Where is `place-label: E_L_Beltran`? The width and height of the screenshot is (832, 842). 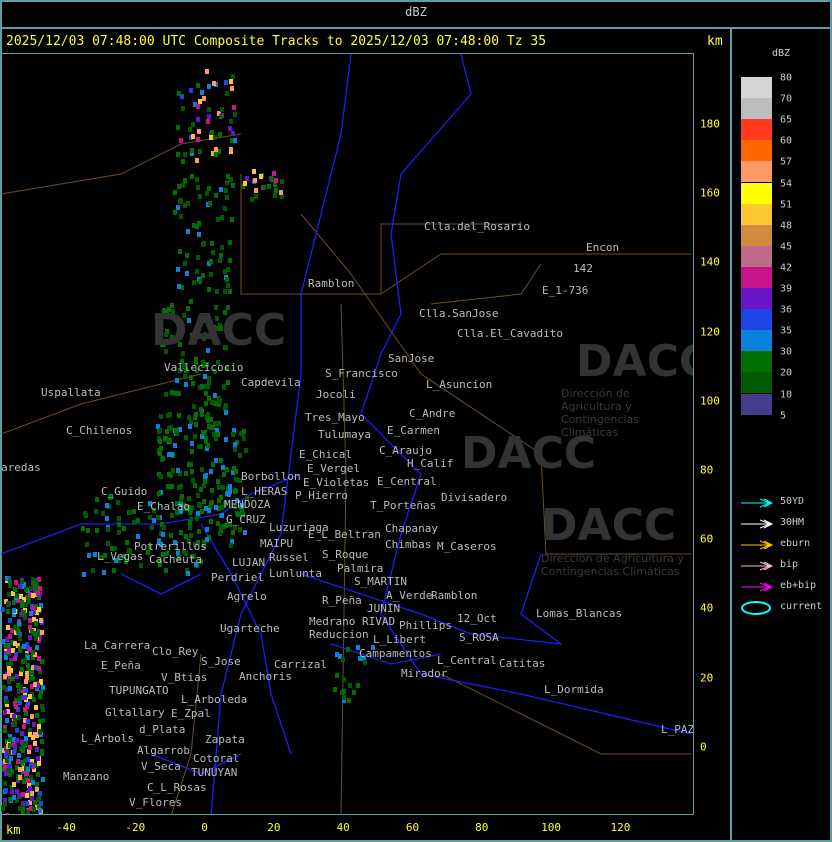
place-label: E_L_Beltran is located at coordinates (344, 534).